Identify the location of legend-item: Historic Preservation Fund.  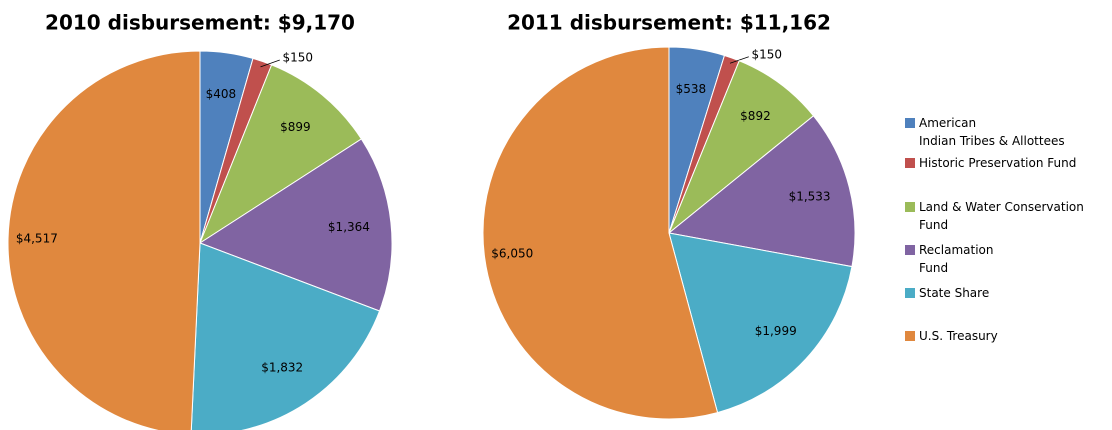
(990, 163).